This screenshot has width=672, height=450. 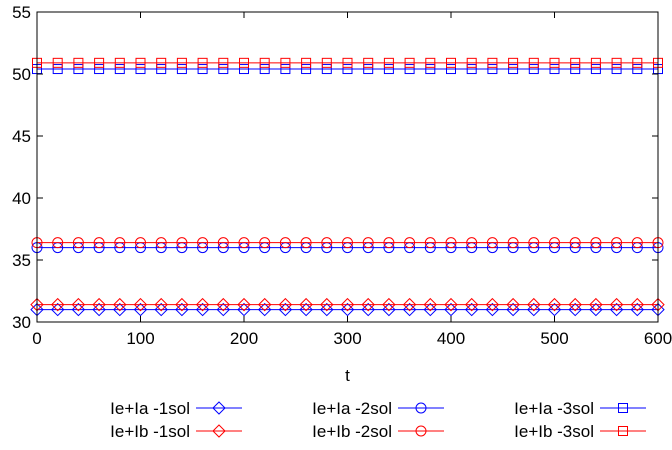 What do you see at coordinates (347, 375) in the screenshot?
I see `x-axis-label: t` at bounding box center [347, 375].